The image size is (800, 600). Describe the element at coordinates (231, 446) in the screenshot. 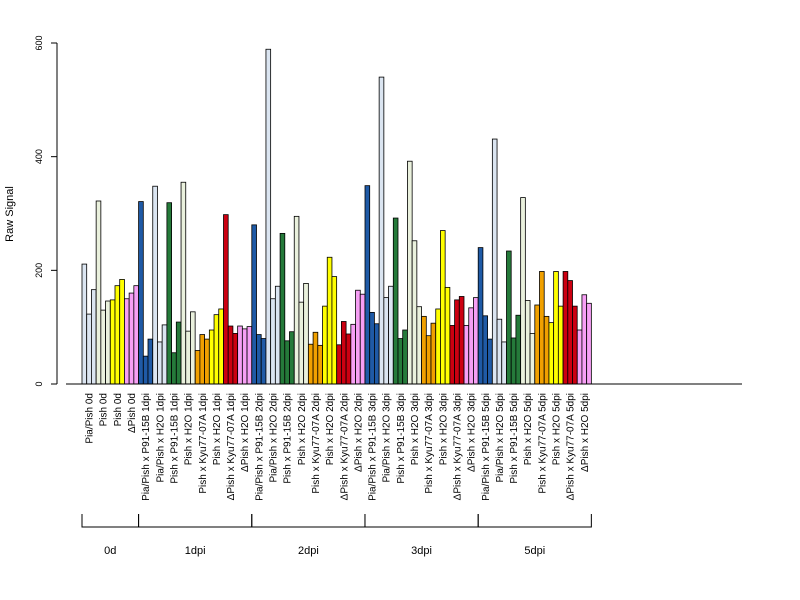

I see `x-tick-label: ΔPish x Kyu77-07A 1dpi` at that location.